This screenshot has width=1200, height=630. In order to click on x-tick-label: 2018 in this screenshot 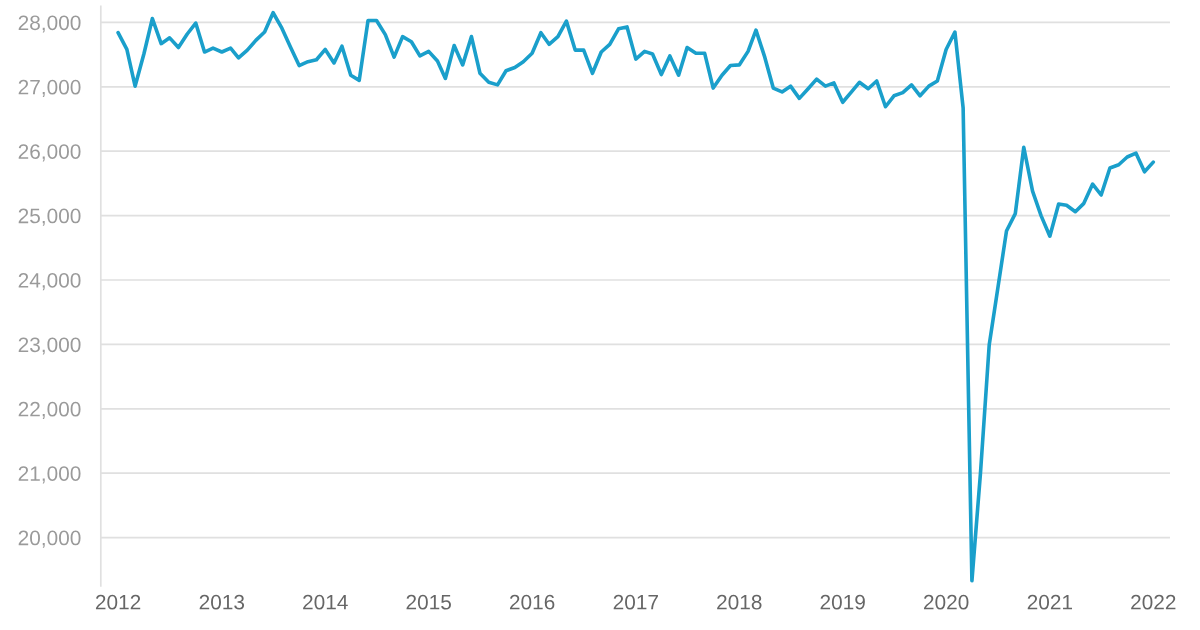, I will do `click(739, 602)`.